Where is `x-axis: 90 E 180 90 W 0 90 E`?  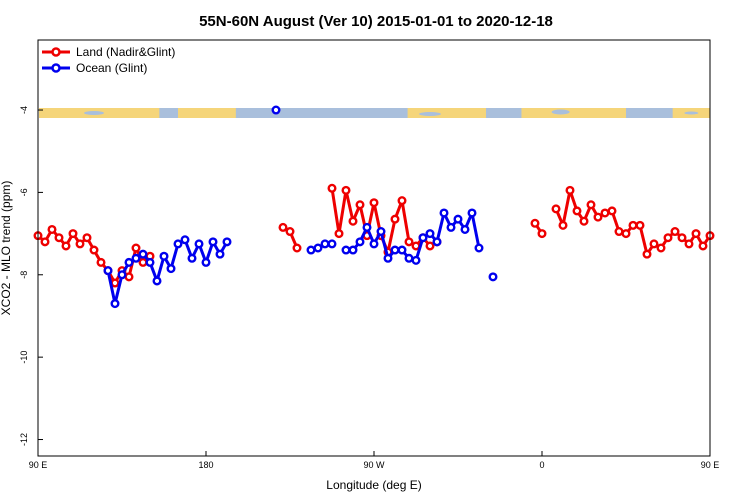 x-axis: 90 E 180 90 W 0 90 E is located at coordinates (374, 460).